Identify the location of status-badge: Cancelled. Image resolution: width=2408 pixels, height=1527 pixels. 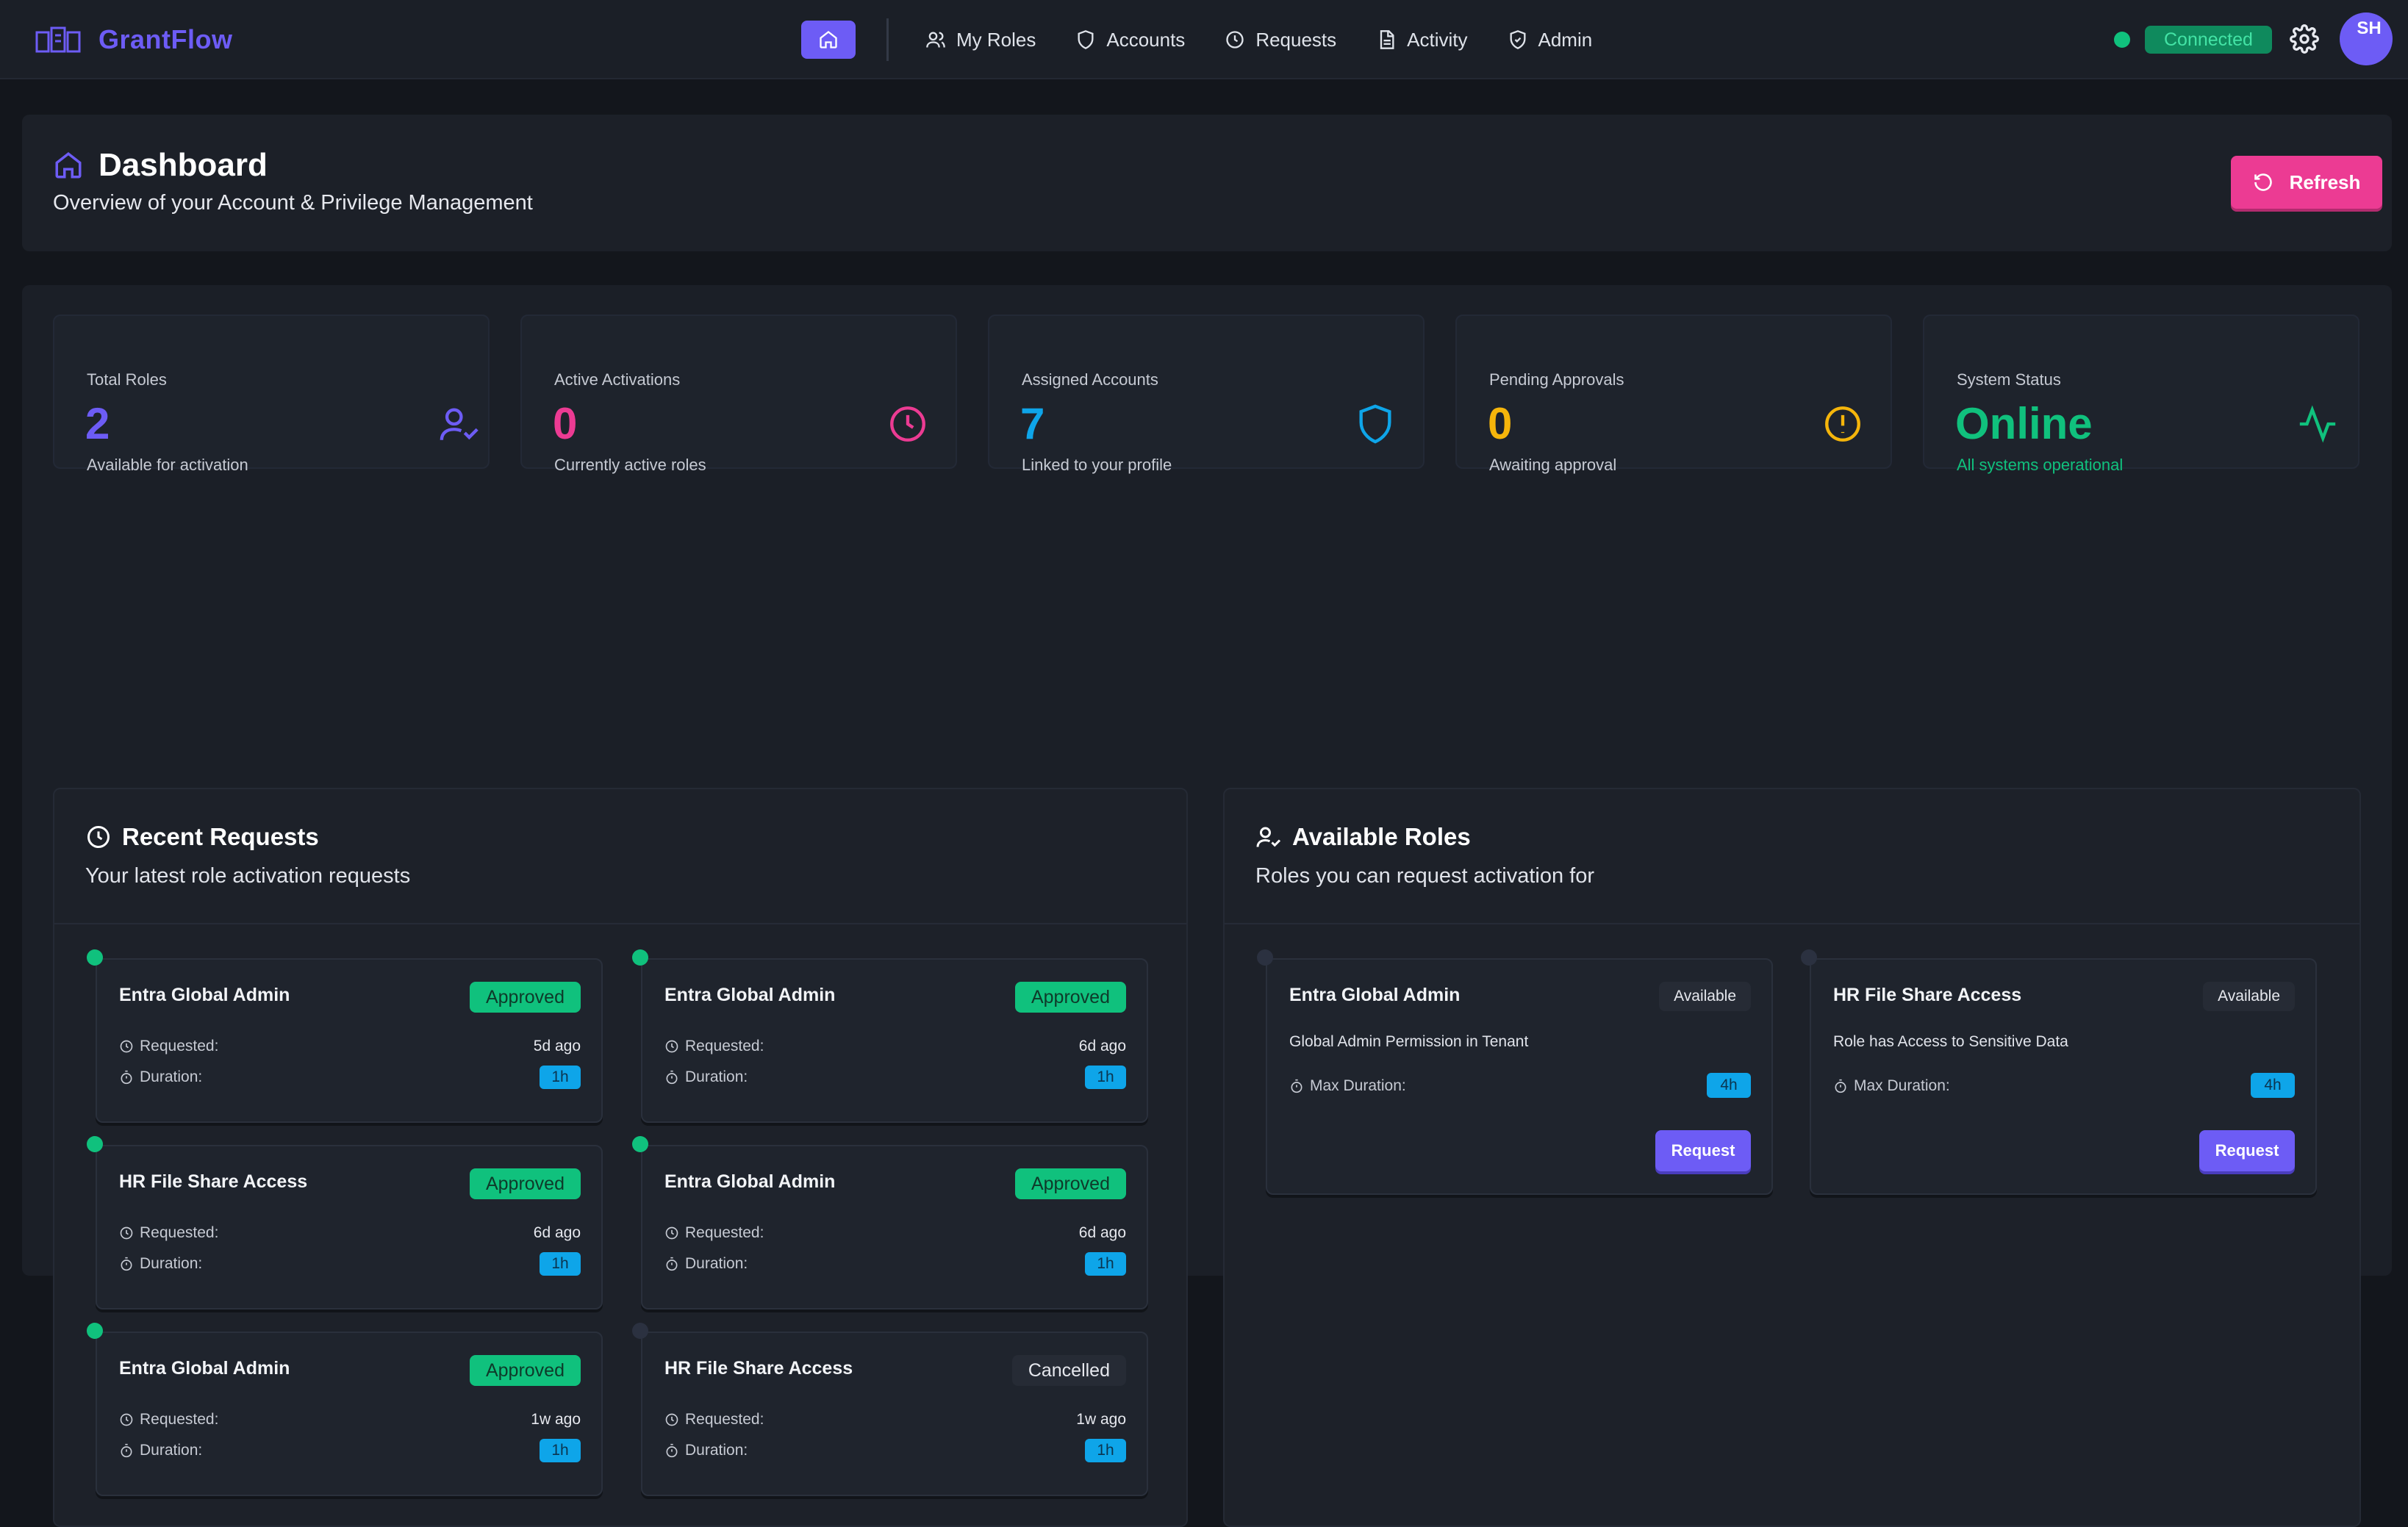
(1068, 1370).